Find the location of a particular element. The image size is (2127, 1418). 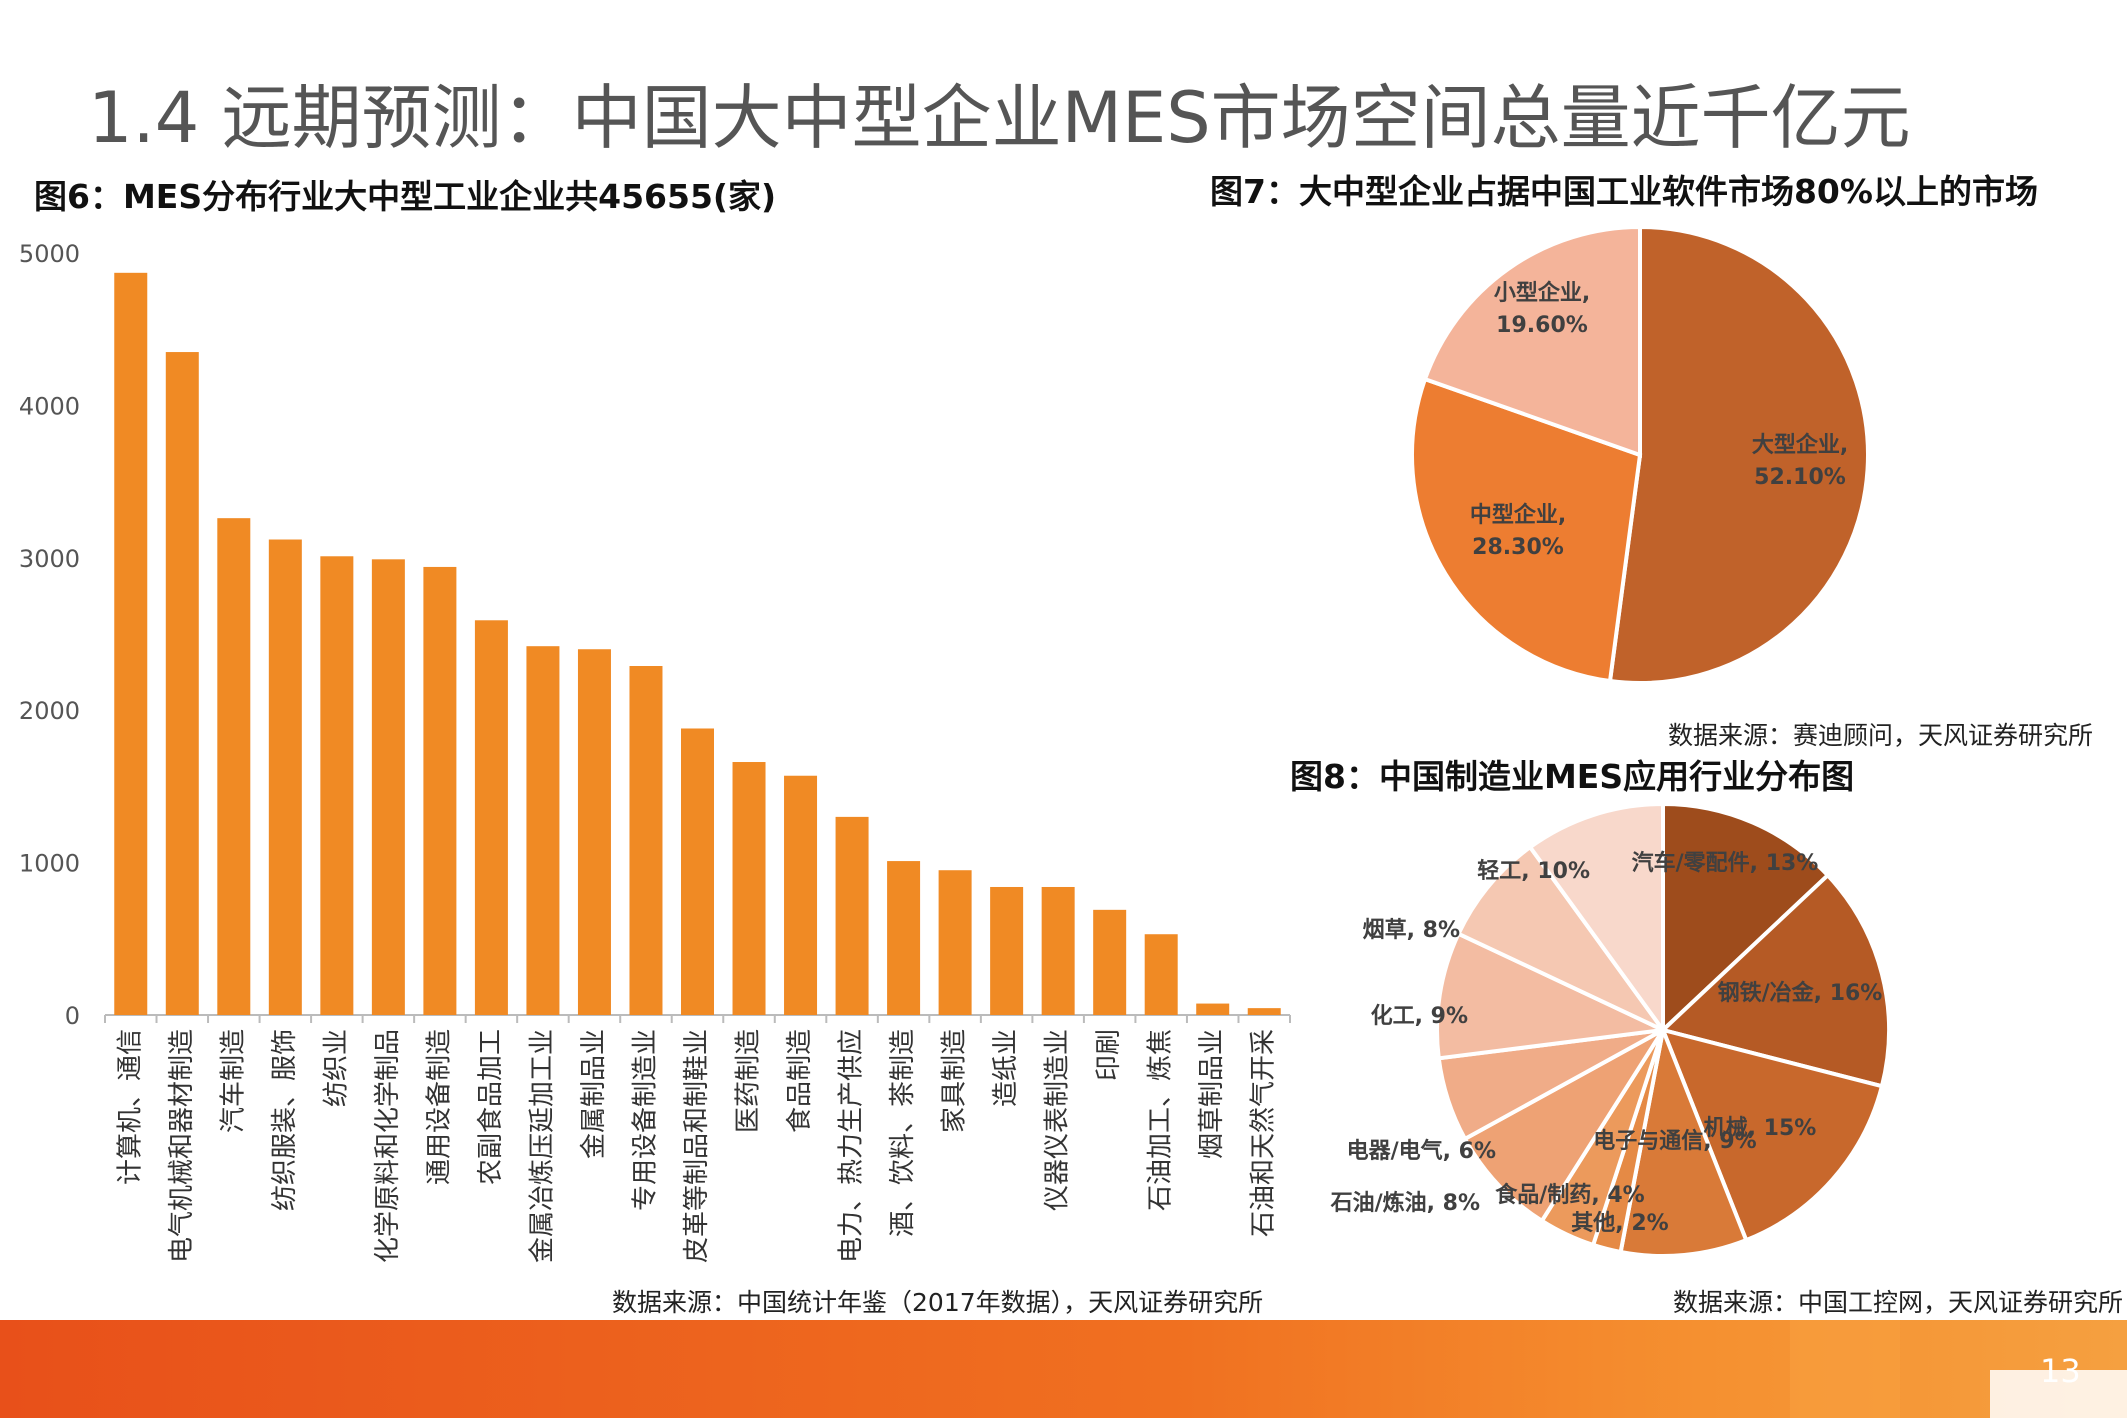

x-tick-label: 通用设备制造 is located at coordinates (439, 1107).